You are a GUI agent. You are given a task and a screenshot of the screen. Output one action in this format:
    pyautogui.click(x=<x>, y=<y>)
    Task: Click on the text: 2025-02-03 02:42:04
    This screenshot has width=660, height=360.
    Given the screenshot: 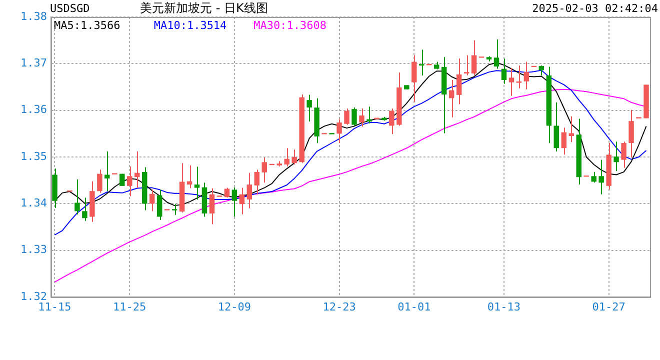 What is the action you would take?
    pyautogui.click(x=595, y=8)
    